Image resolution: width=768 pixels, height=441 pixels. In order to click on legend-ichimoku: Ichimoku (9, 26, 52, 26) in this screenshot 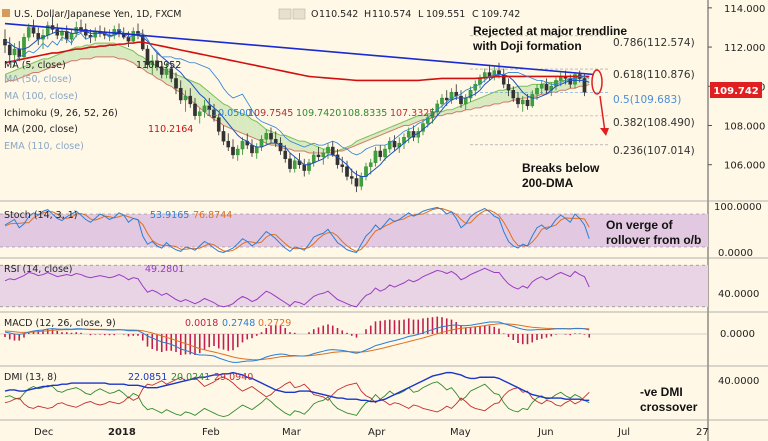, I will do `click(61, 113)`.